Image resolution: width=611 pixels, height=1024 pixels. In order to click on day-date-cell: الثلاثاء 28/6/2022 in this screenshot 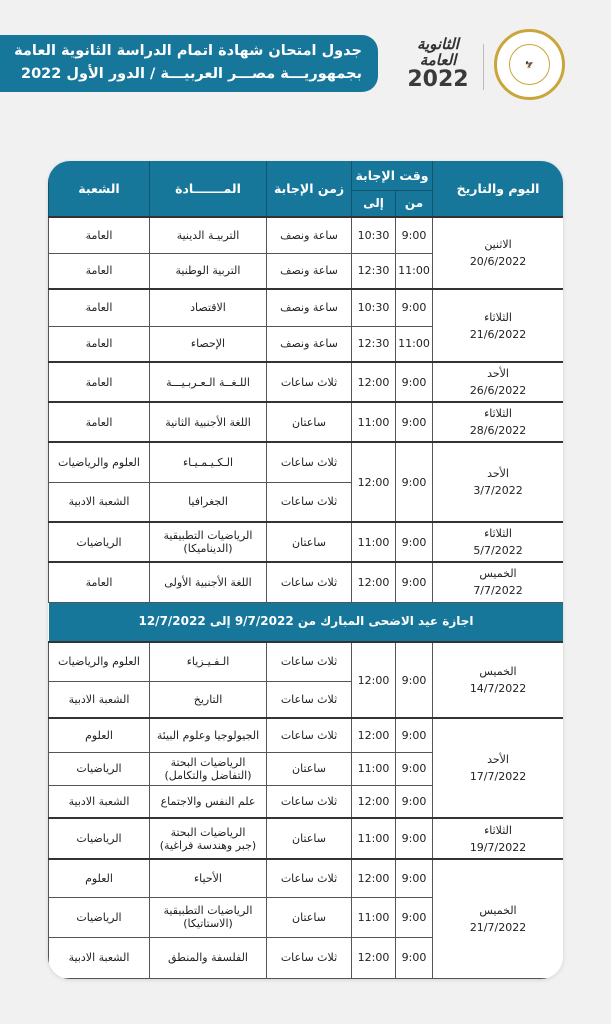, I will do `click(497, 422)`.